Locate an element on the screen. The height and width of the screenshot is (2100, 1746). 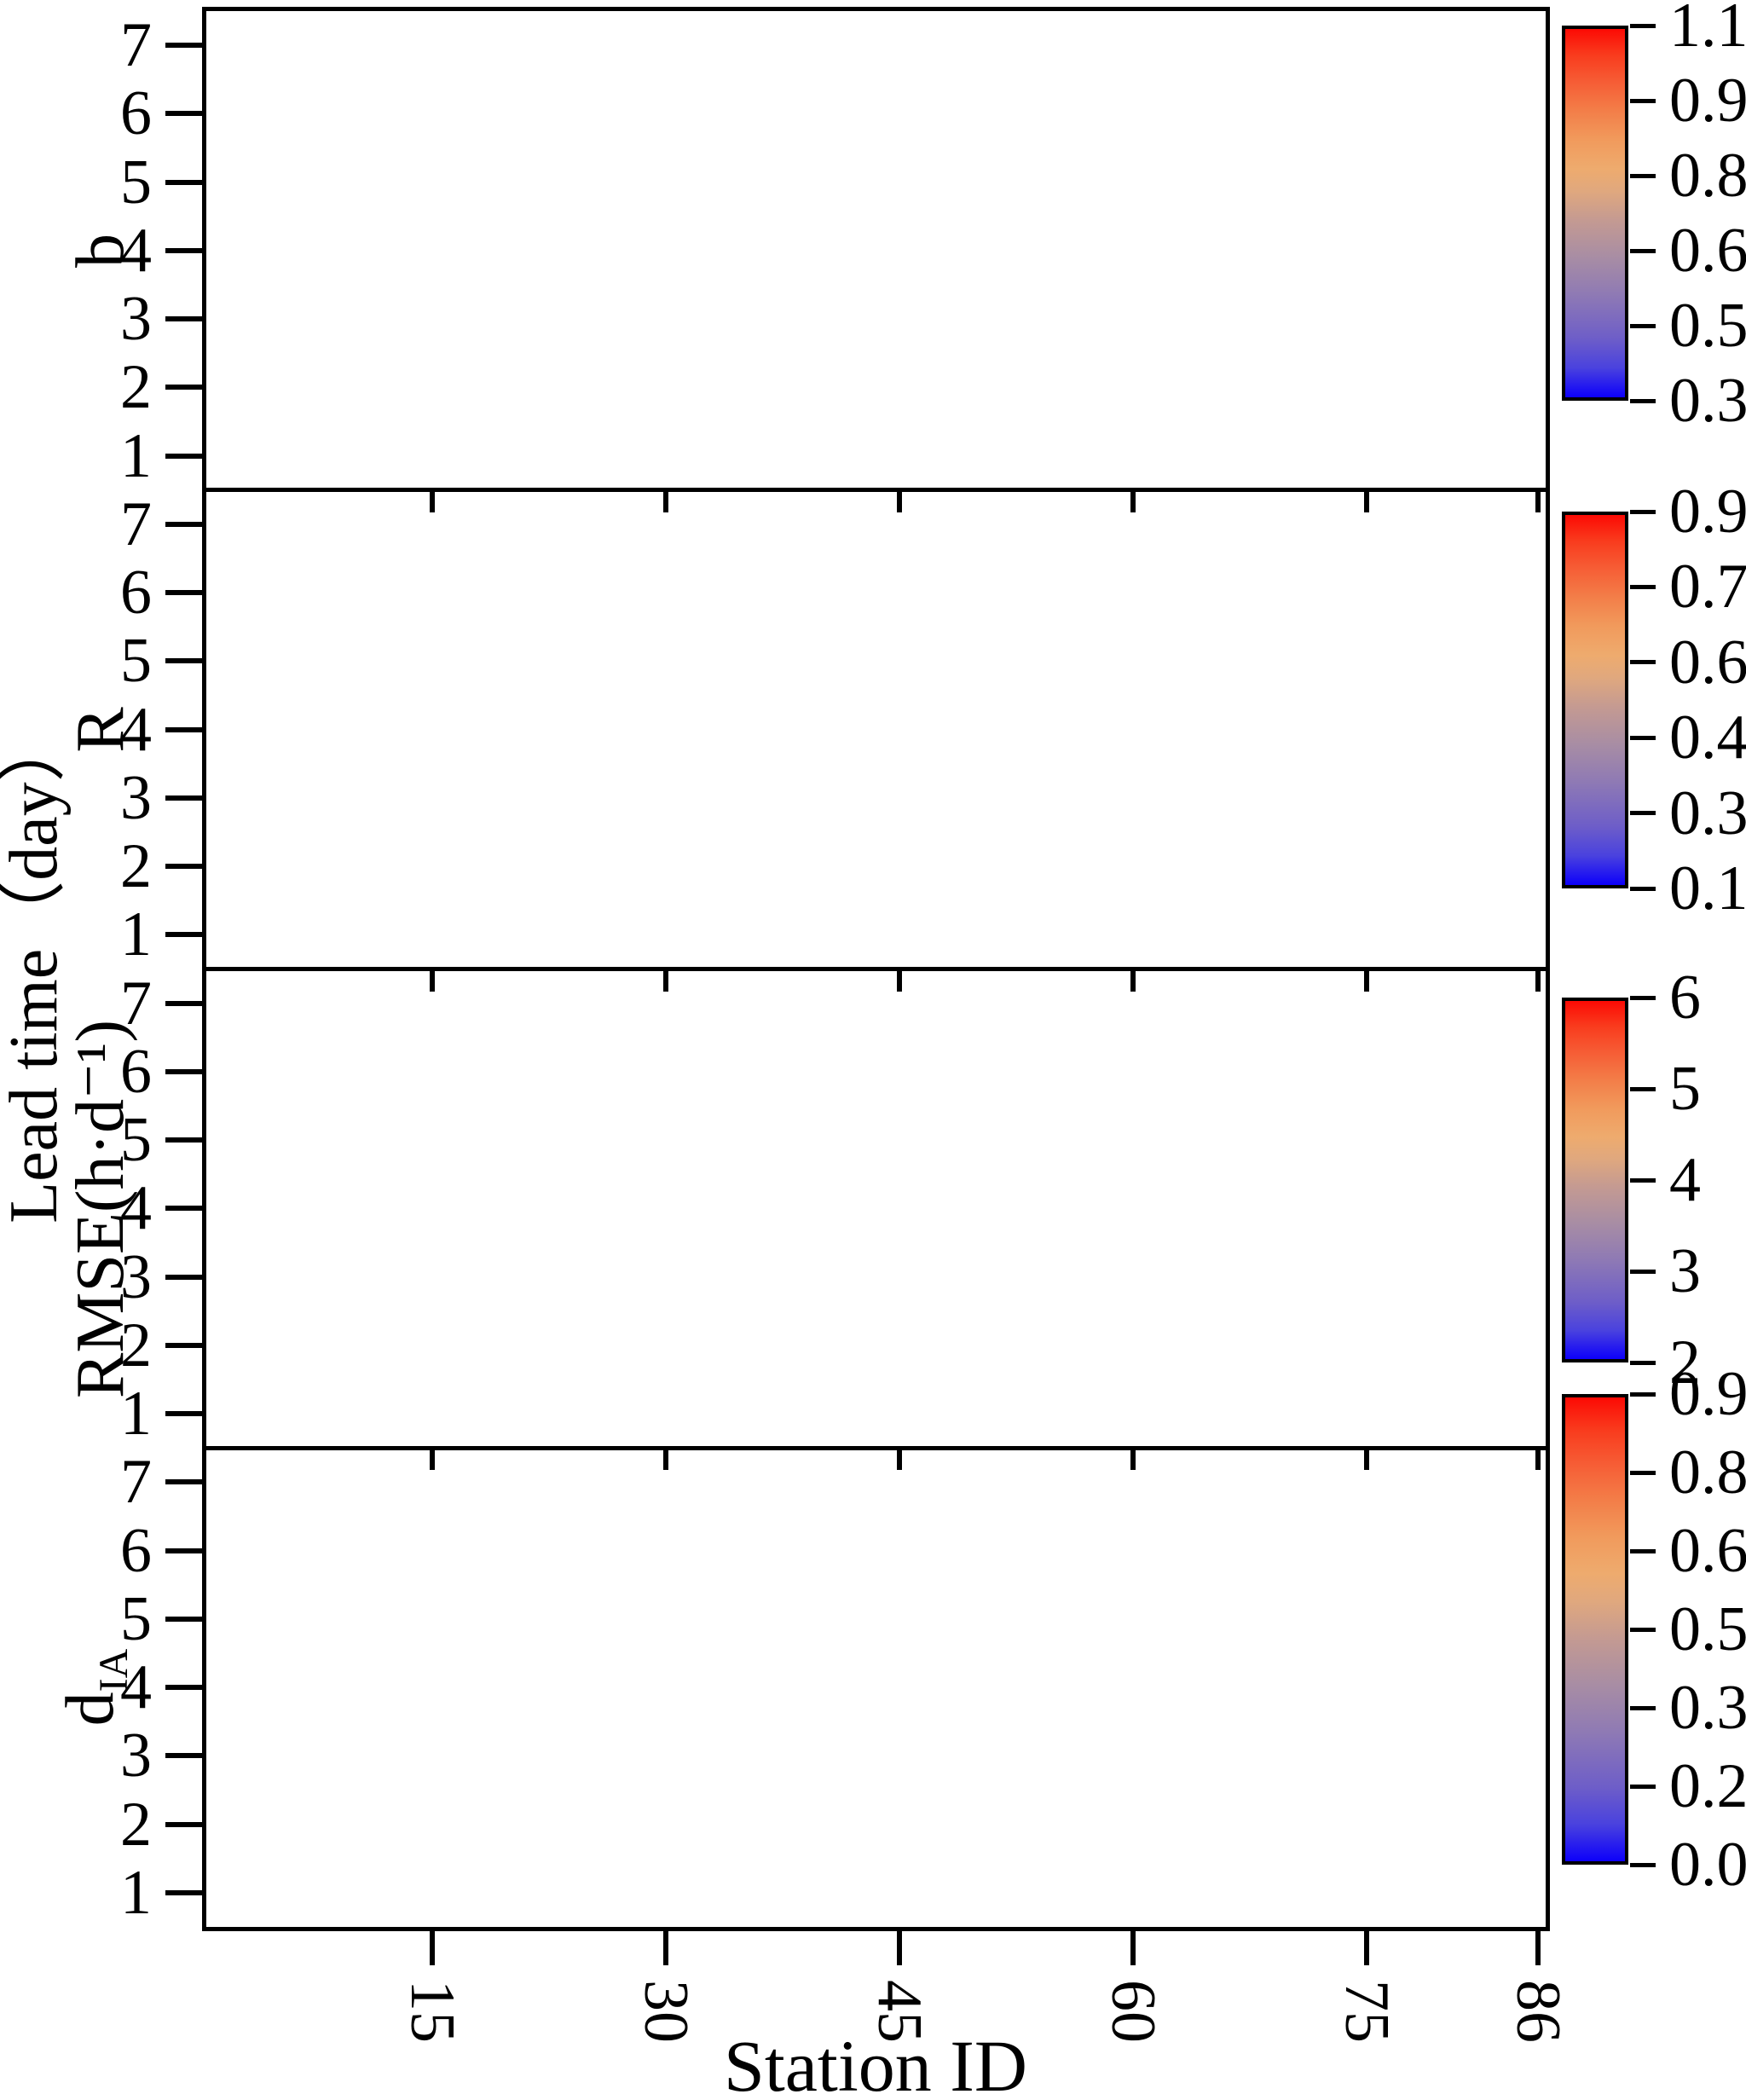
colorbar-tick-label: 0.7 is located at coordinates (1708, 587).